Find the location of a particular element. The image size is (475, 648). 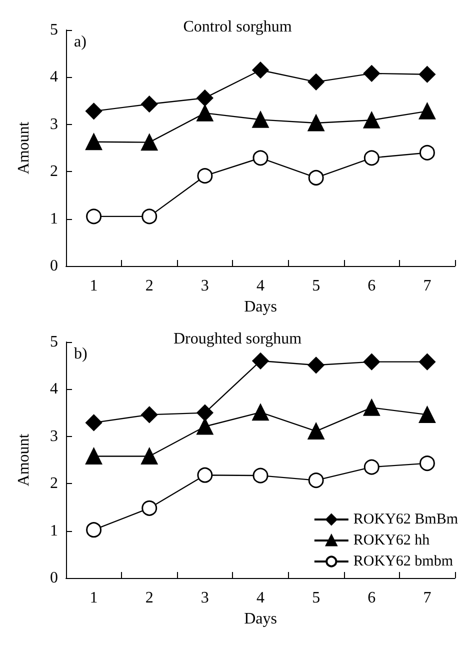

annotation: a) is located at coordinates (80, 42).